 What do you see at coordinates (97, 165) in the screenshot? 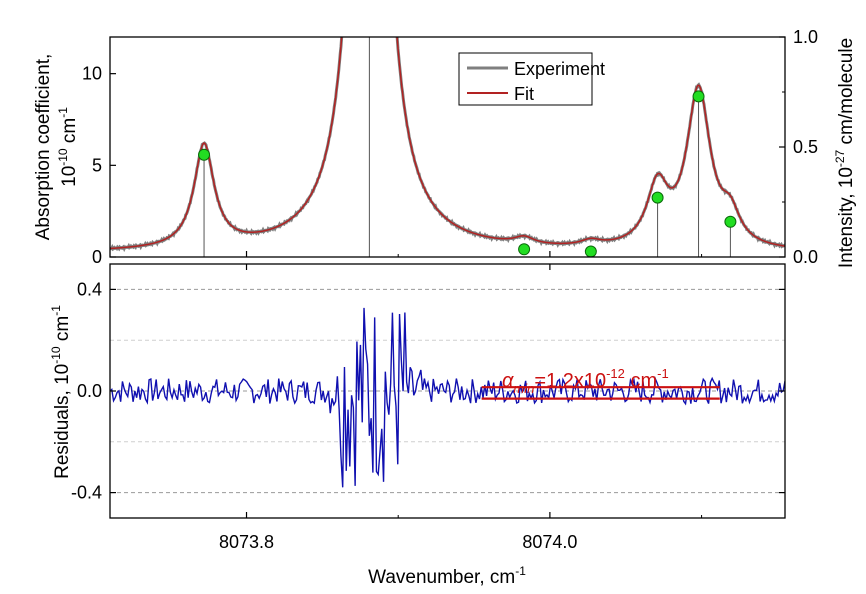
I see `top-left-tick-label: 5` at bounding box center [97, 165].